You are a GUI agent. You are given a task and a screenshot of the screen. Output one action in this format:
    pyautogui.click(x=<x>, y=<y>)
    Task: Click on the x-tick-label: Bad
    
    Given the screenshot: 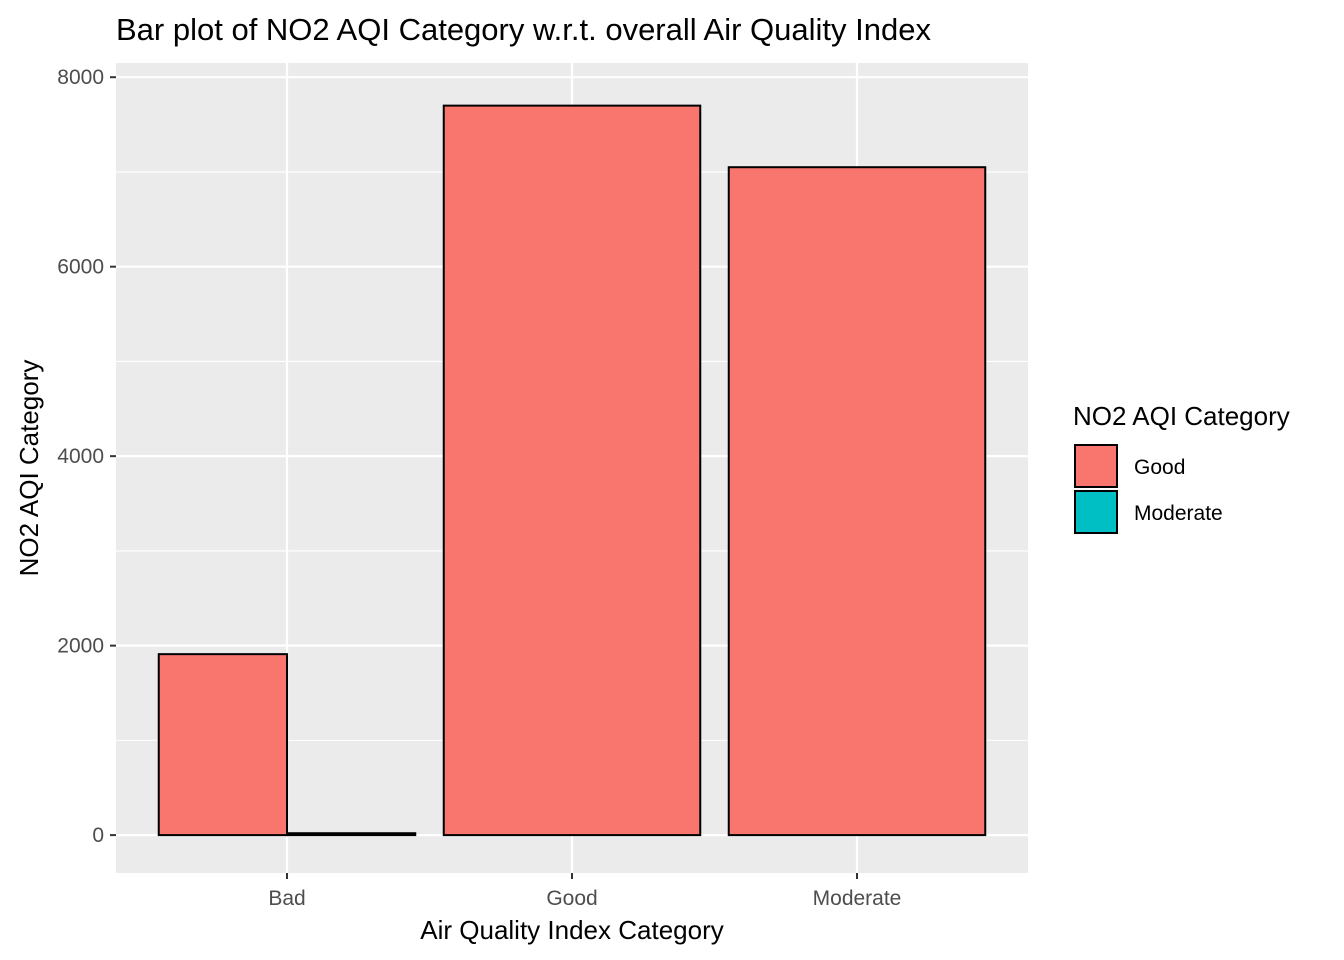 What is the action you would take?
    pyautogui.click(x=286, y=898)
    